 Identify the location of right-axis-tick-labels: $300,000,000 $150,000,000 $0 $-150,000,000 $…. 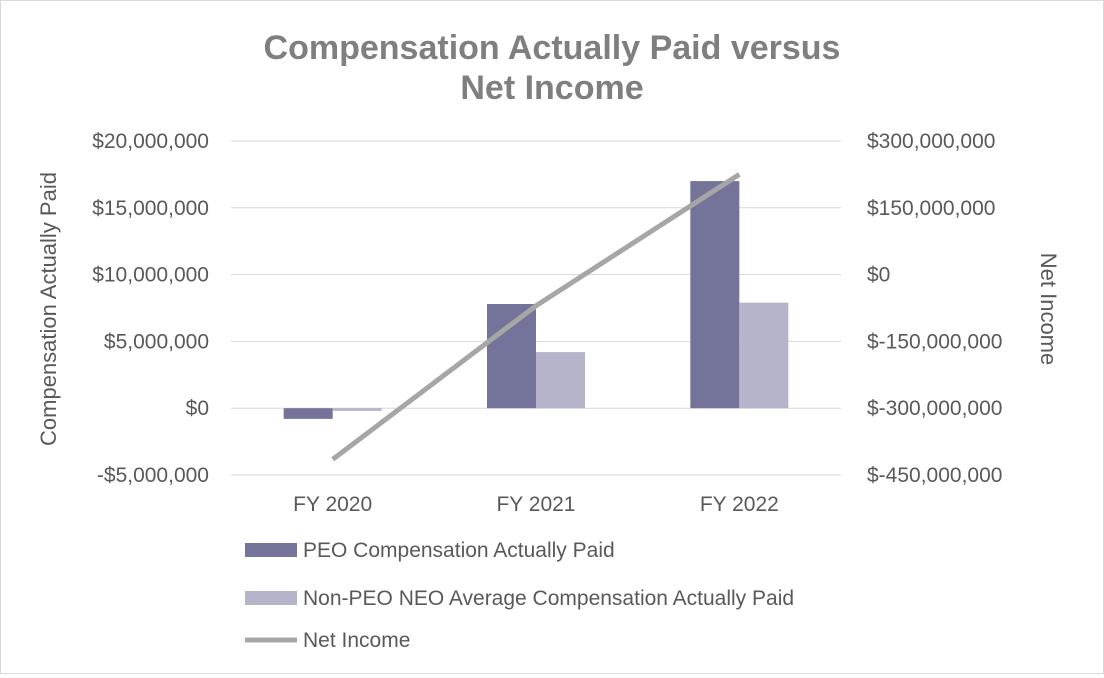
(934, 308).